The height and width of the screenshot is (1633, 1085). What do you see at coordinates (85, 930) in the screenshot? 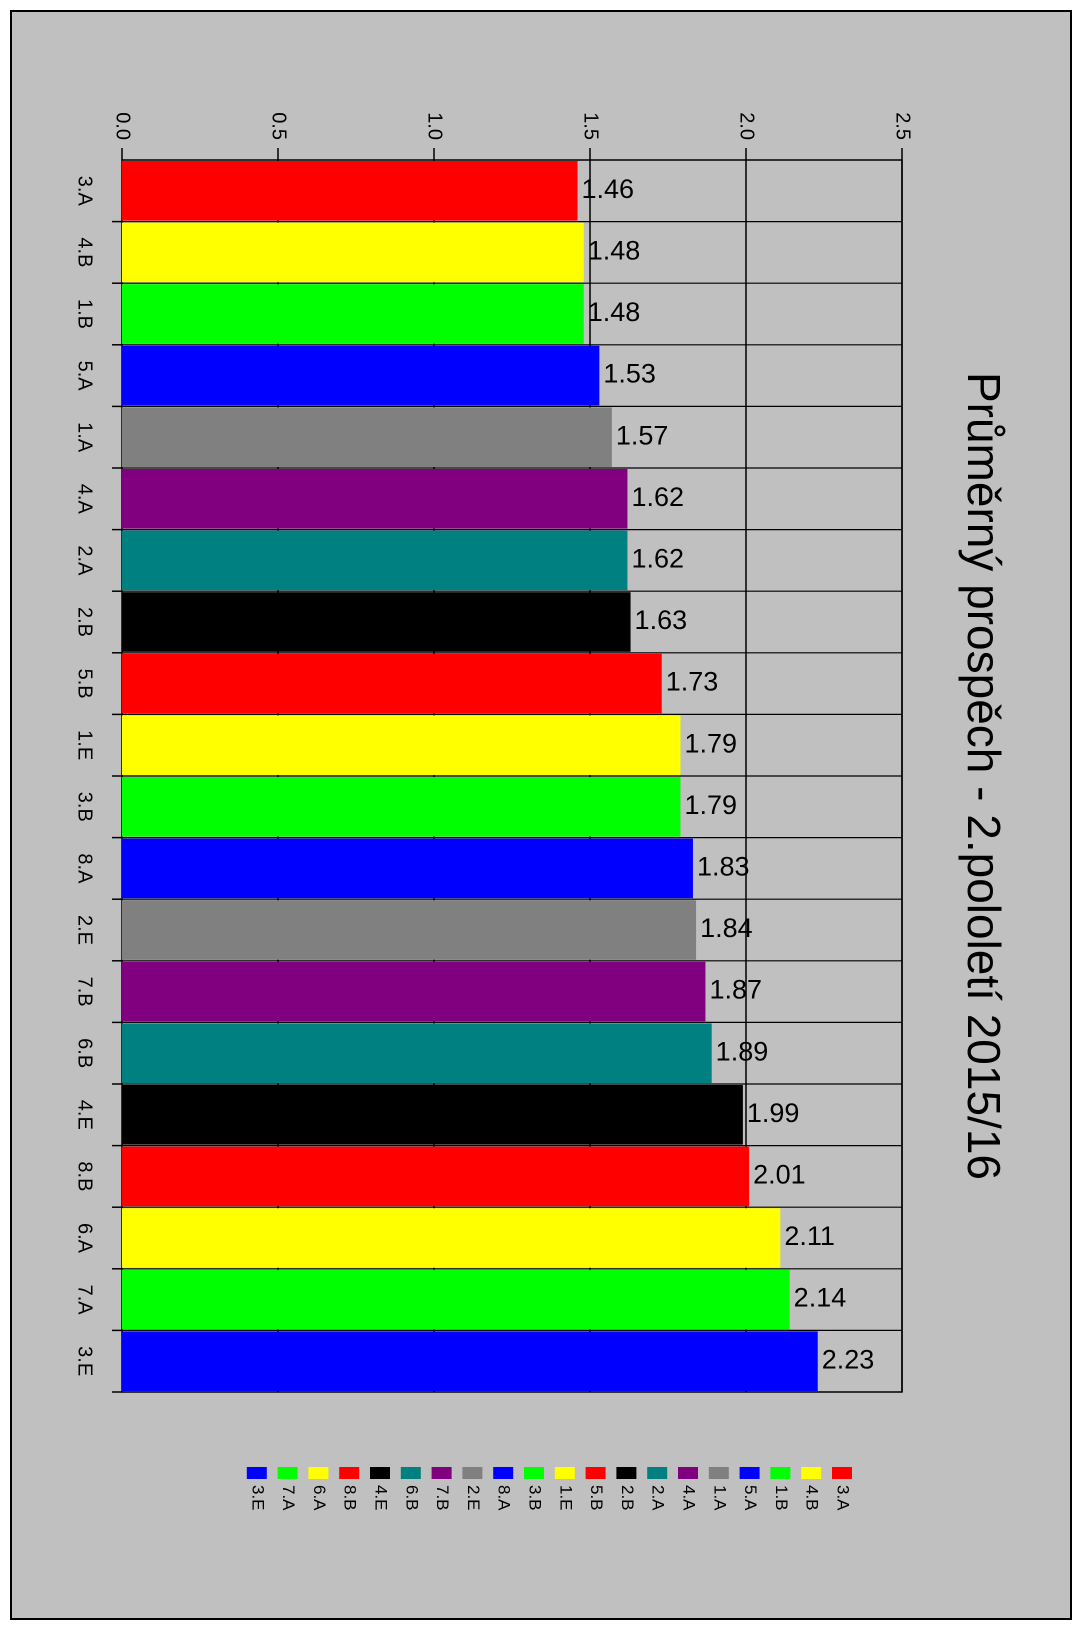
I see `category-label: 2.E` at bounding box center [85, 930].